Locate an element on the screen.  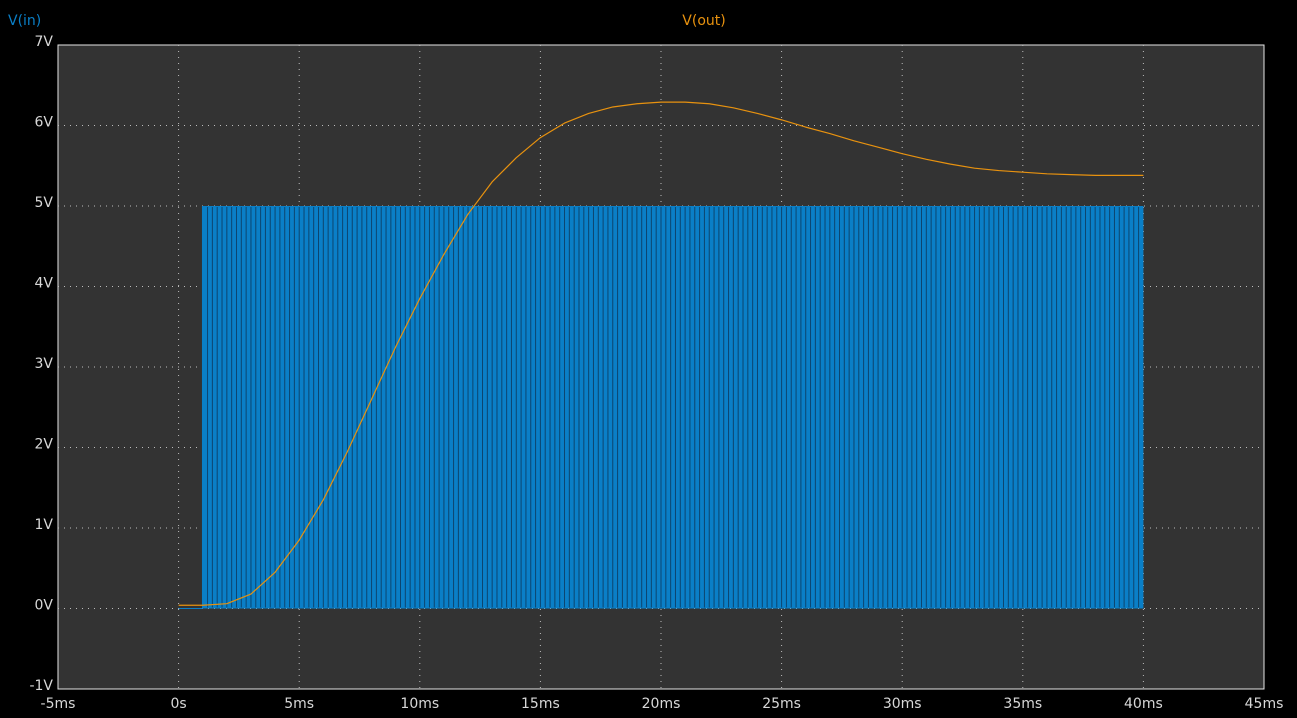
x-tick-label: 0s is located at coordinates (178, 704).